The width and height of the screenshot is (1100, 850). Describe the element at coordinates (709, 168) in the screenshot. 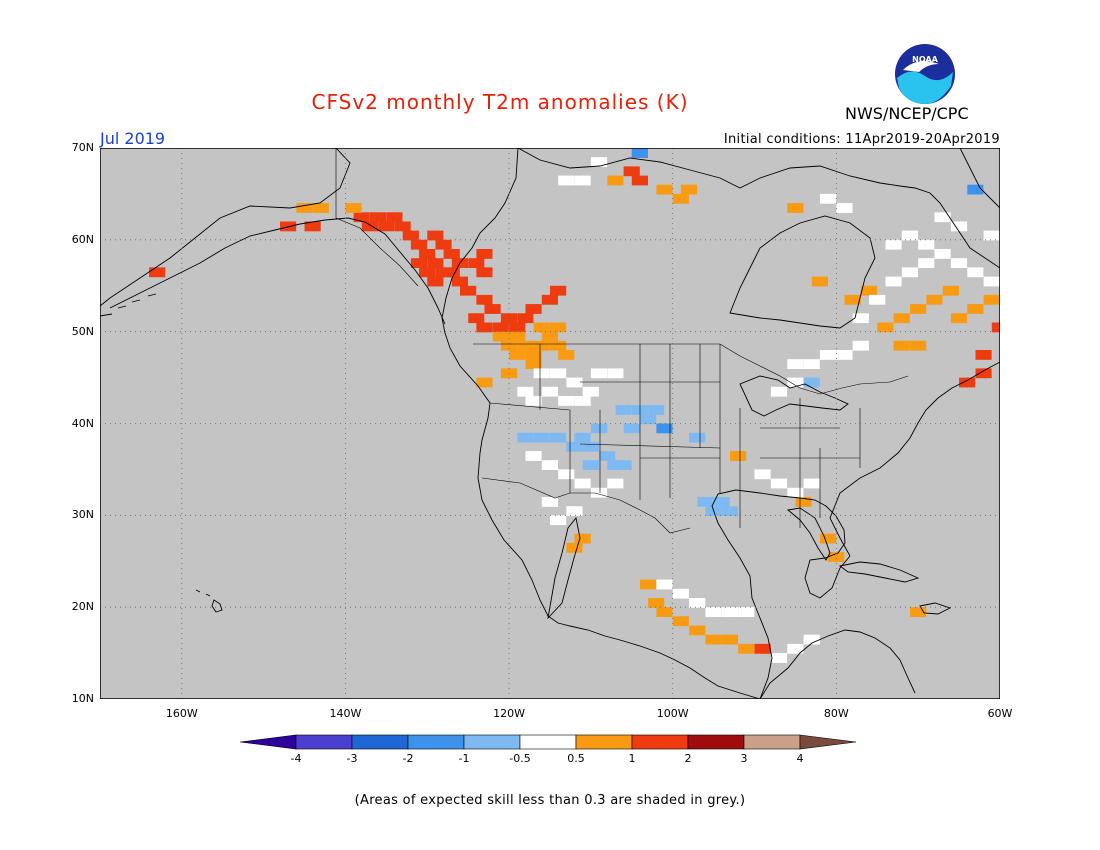

I see `coast-arctic` at that location.